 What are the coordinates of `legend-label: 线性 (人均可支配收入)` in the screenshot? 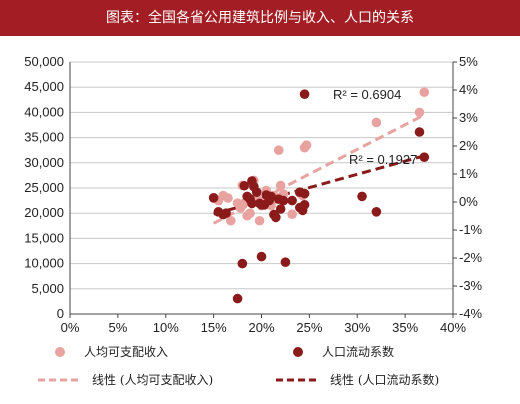 It's located at (152, 380).